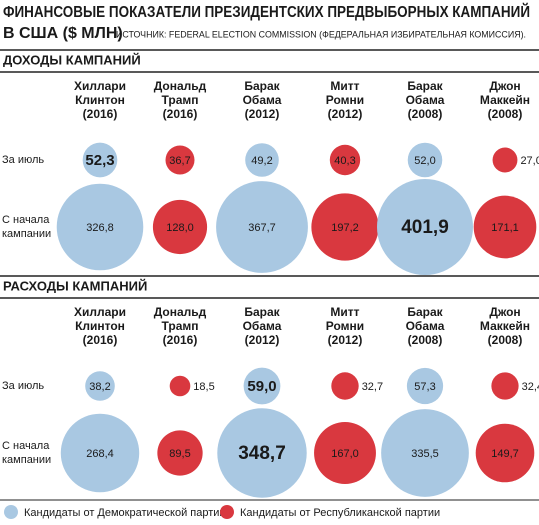 This screenshot has height=525, width=539. Describe the element at coordinates (340, 513) in the screenshot. I see `legend-label: Кандидаты от Республиканской партии` at that location.